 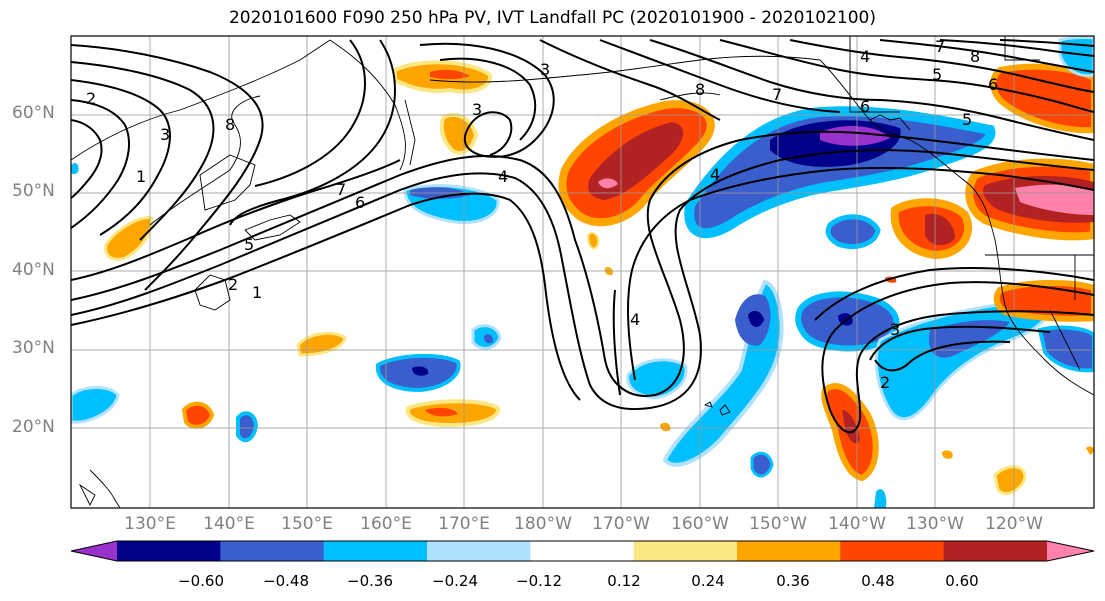 What do you see at coordinates (793, 581) in the screenshot?
I see `colorbar-tick-label: 0.36` at bounding box center [793, 581].